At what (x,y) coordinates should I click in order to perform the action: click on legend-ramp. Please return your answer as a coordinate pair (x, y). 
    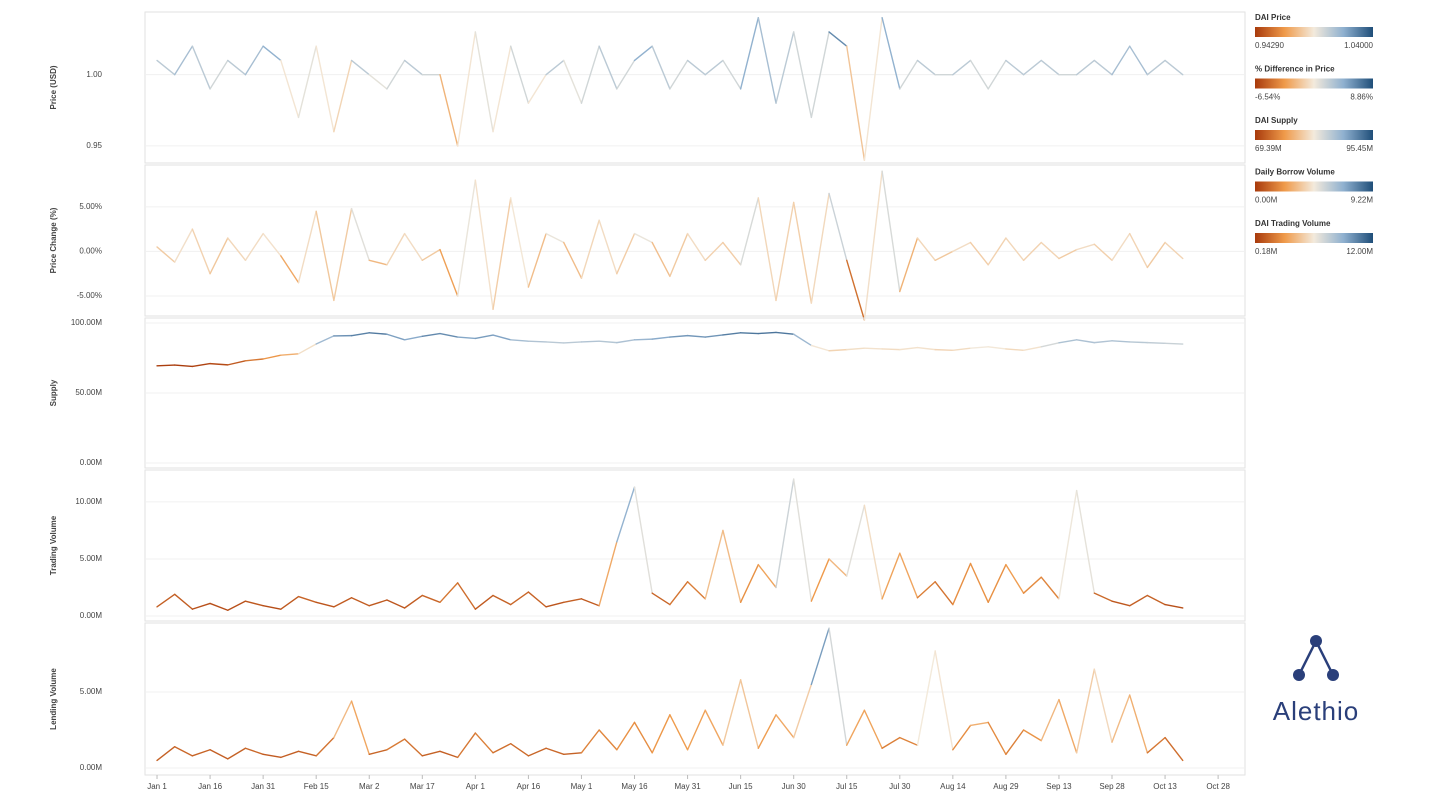
    Looking at the image, I should click on (1314, 32).